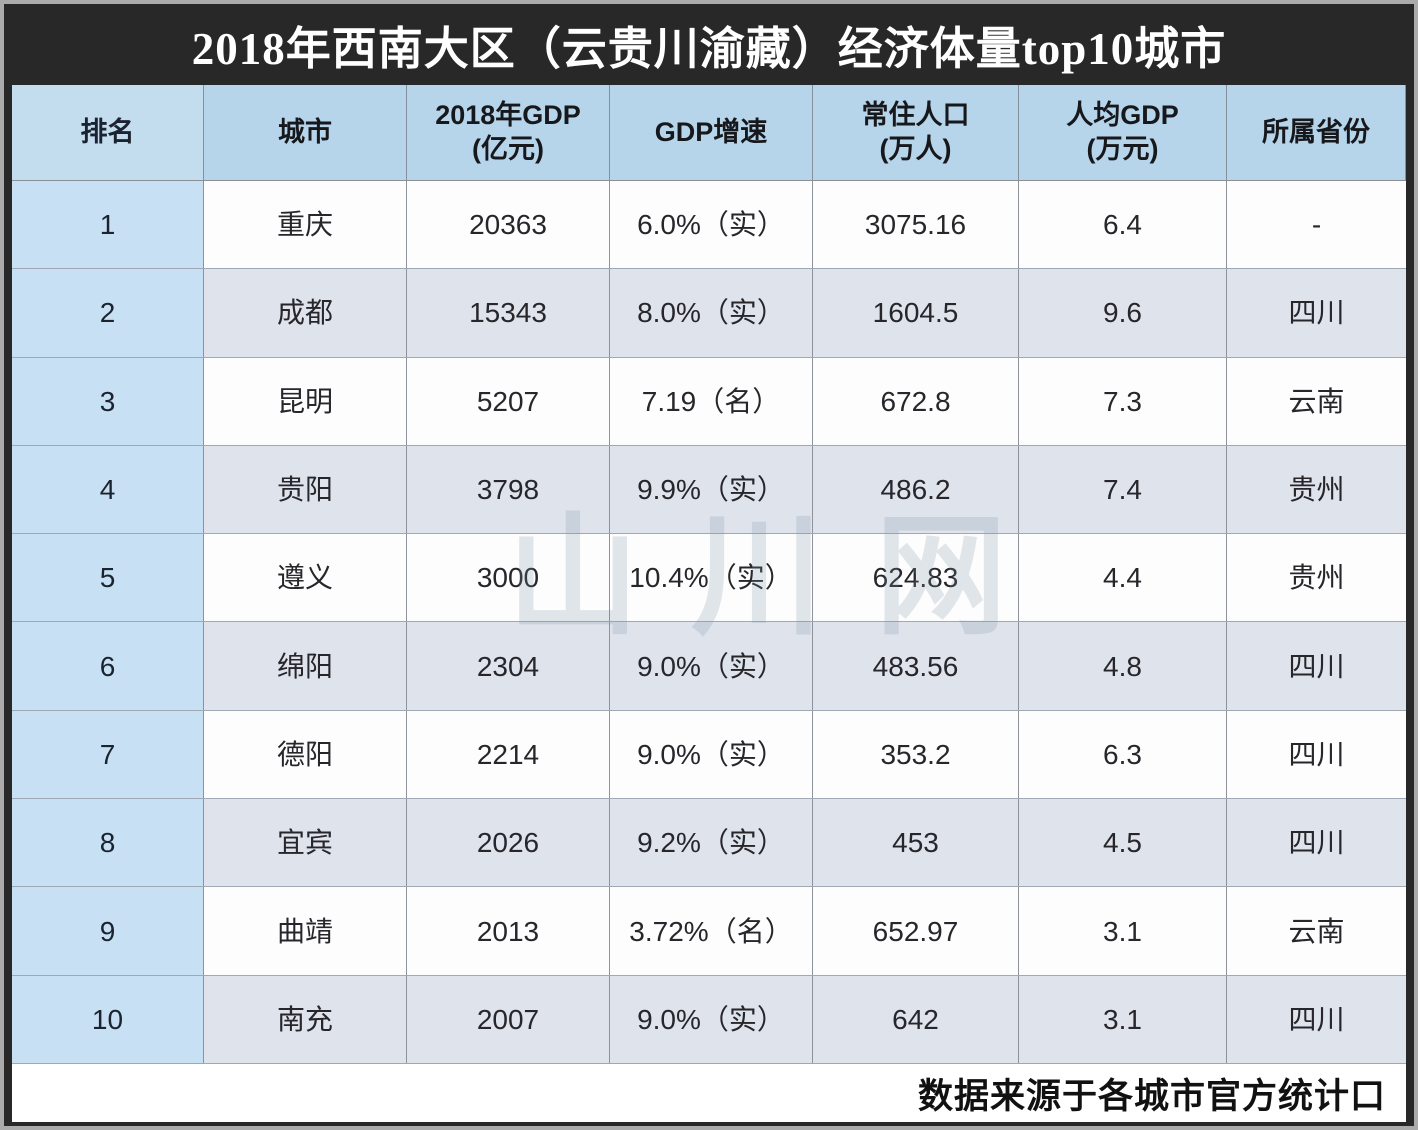 The width and height of the screenshot is (1418, 1130). I want to click on title-band: 2018年西南大区（云贵川渝藏）经济体量top10城市, so click(709, 44).